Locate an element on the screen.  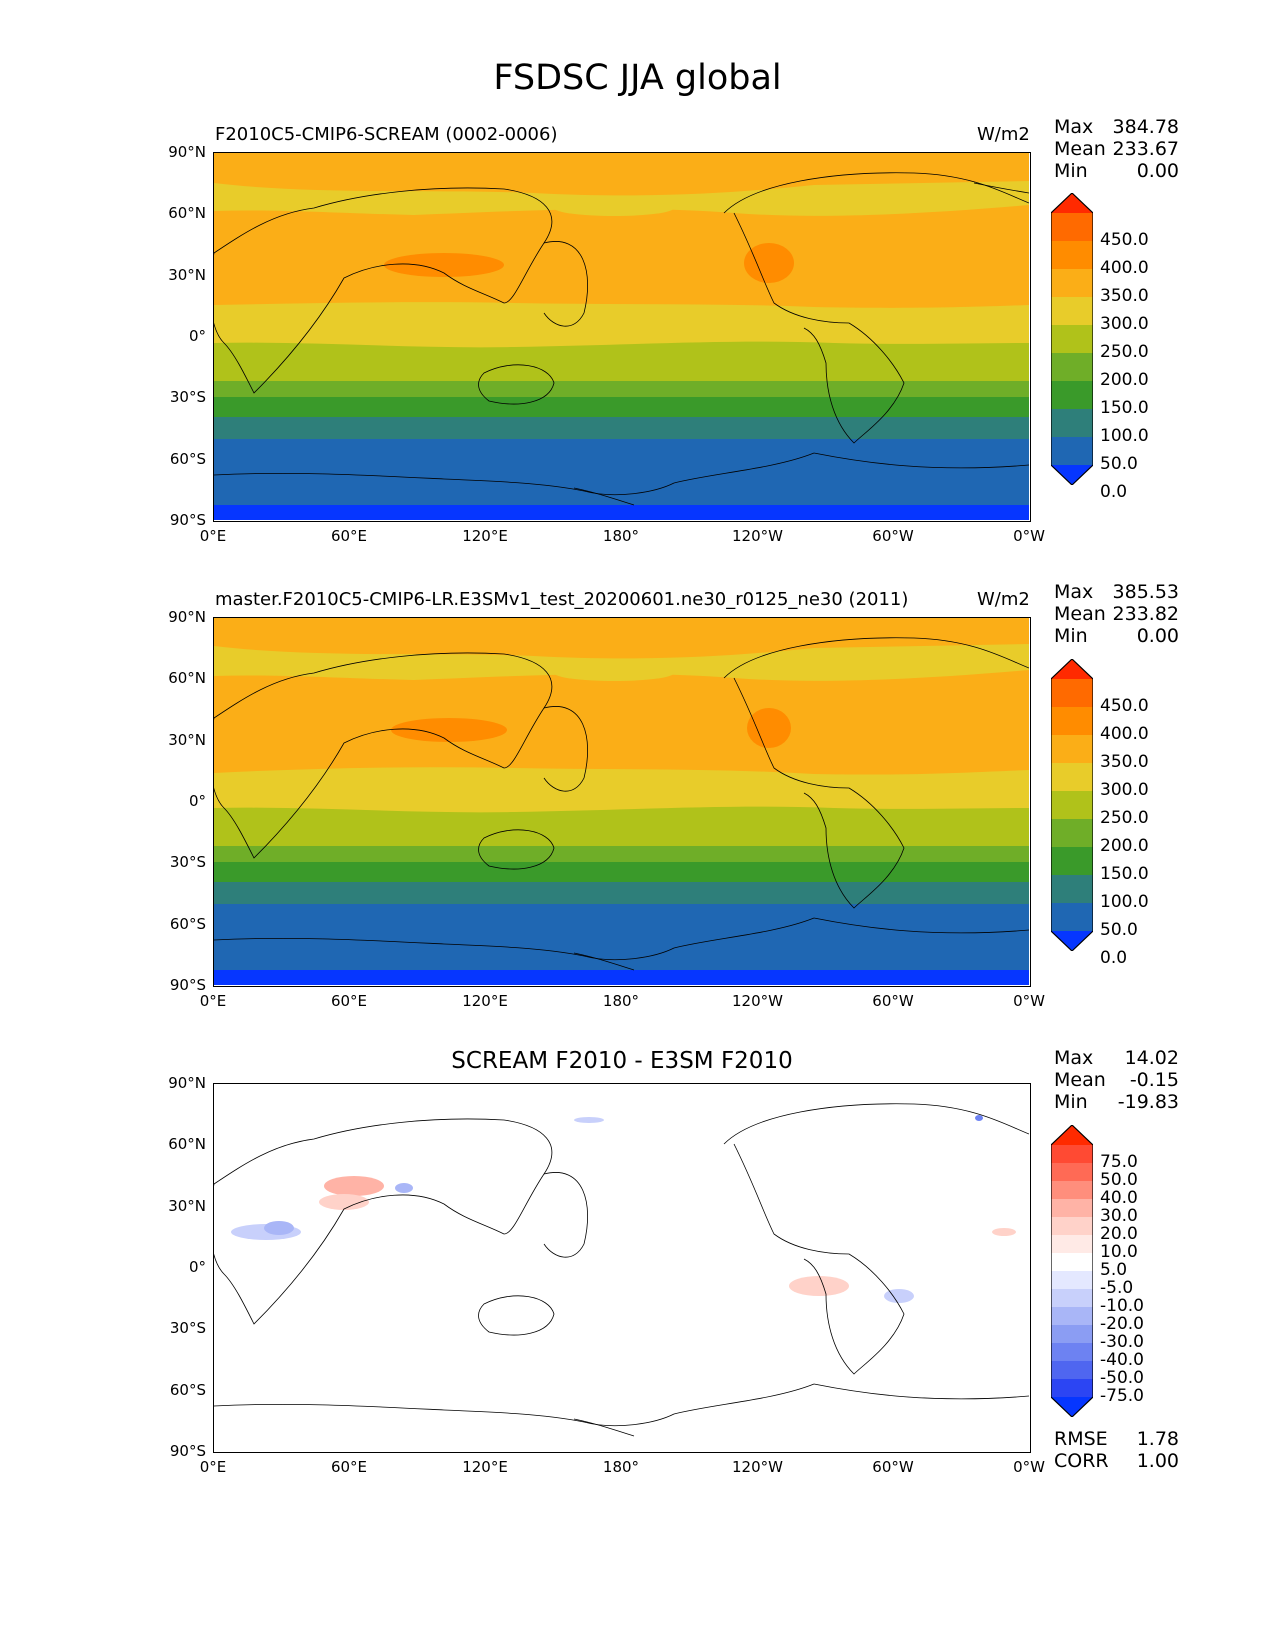
corr-value: 1.00 is located at coordinates (1157, 1461).